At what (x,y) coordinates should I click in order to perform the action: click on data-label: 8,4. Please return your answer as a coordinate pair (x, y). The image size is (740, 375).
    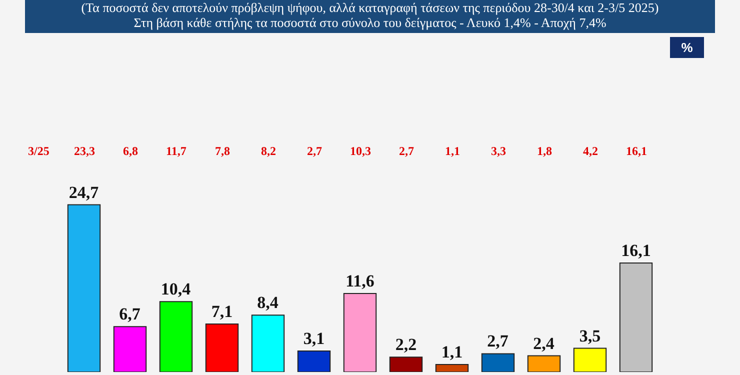
    Looking at the image, I should click on (268, 302).